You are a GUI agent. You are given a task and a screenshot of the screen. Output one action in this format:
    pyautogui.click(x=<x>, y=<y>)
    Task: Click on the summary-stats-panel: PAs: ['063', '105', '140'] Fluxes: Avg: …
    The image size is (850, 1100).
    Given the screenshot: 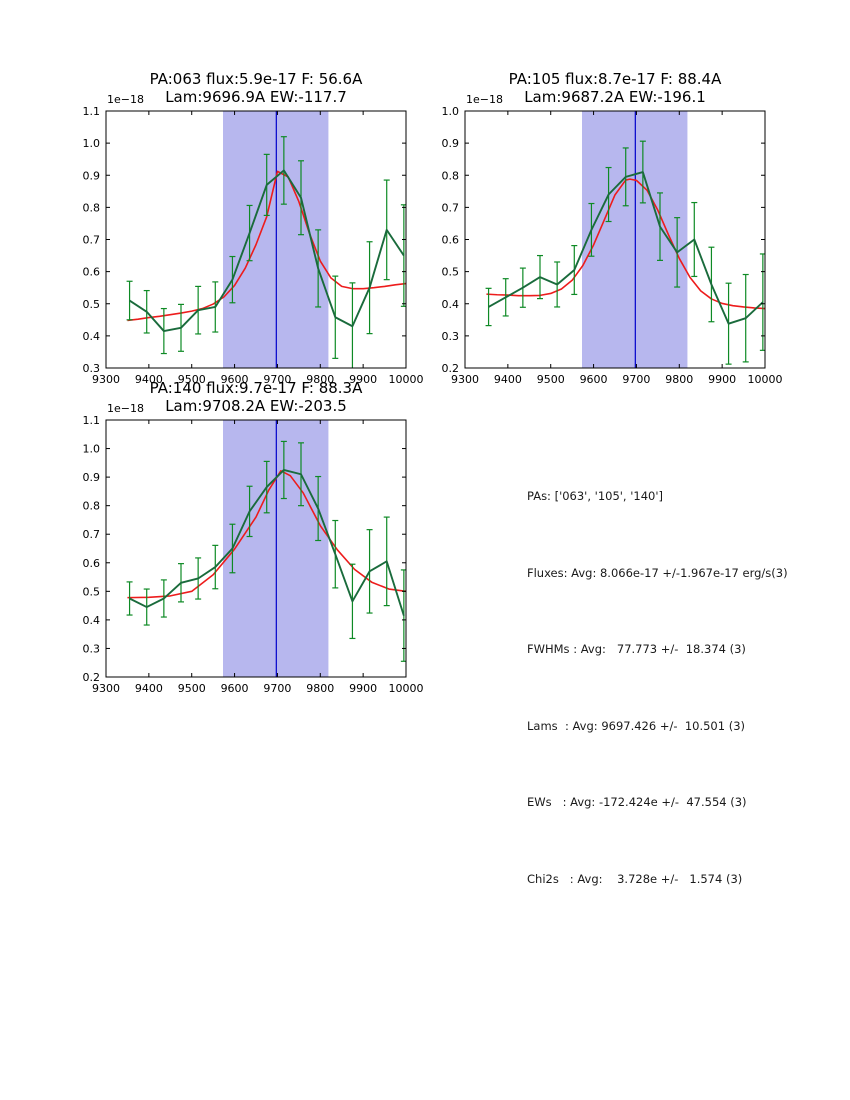 What is the action you would take?
    pyautogui.click(x=657, y=688)
    